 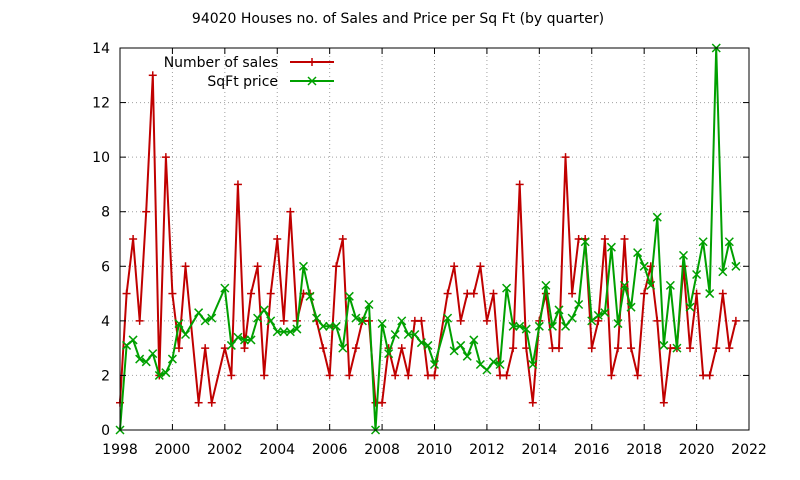 I want to click on legend-label: Number of sales, so click(x=221, y=63).